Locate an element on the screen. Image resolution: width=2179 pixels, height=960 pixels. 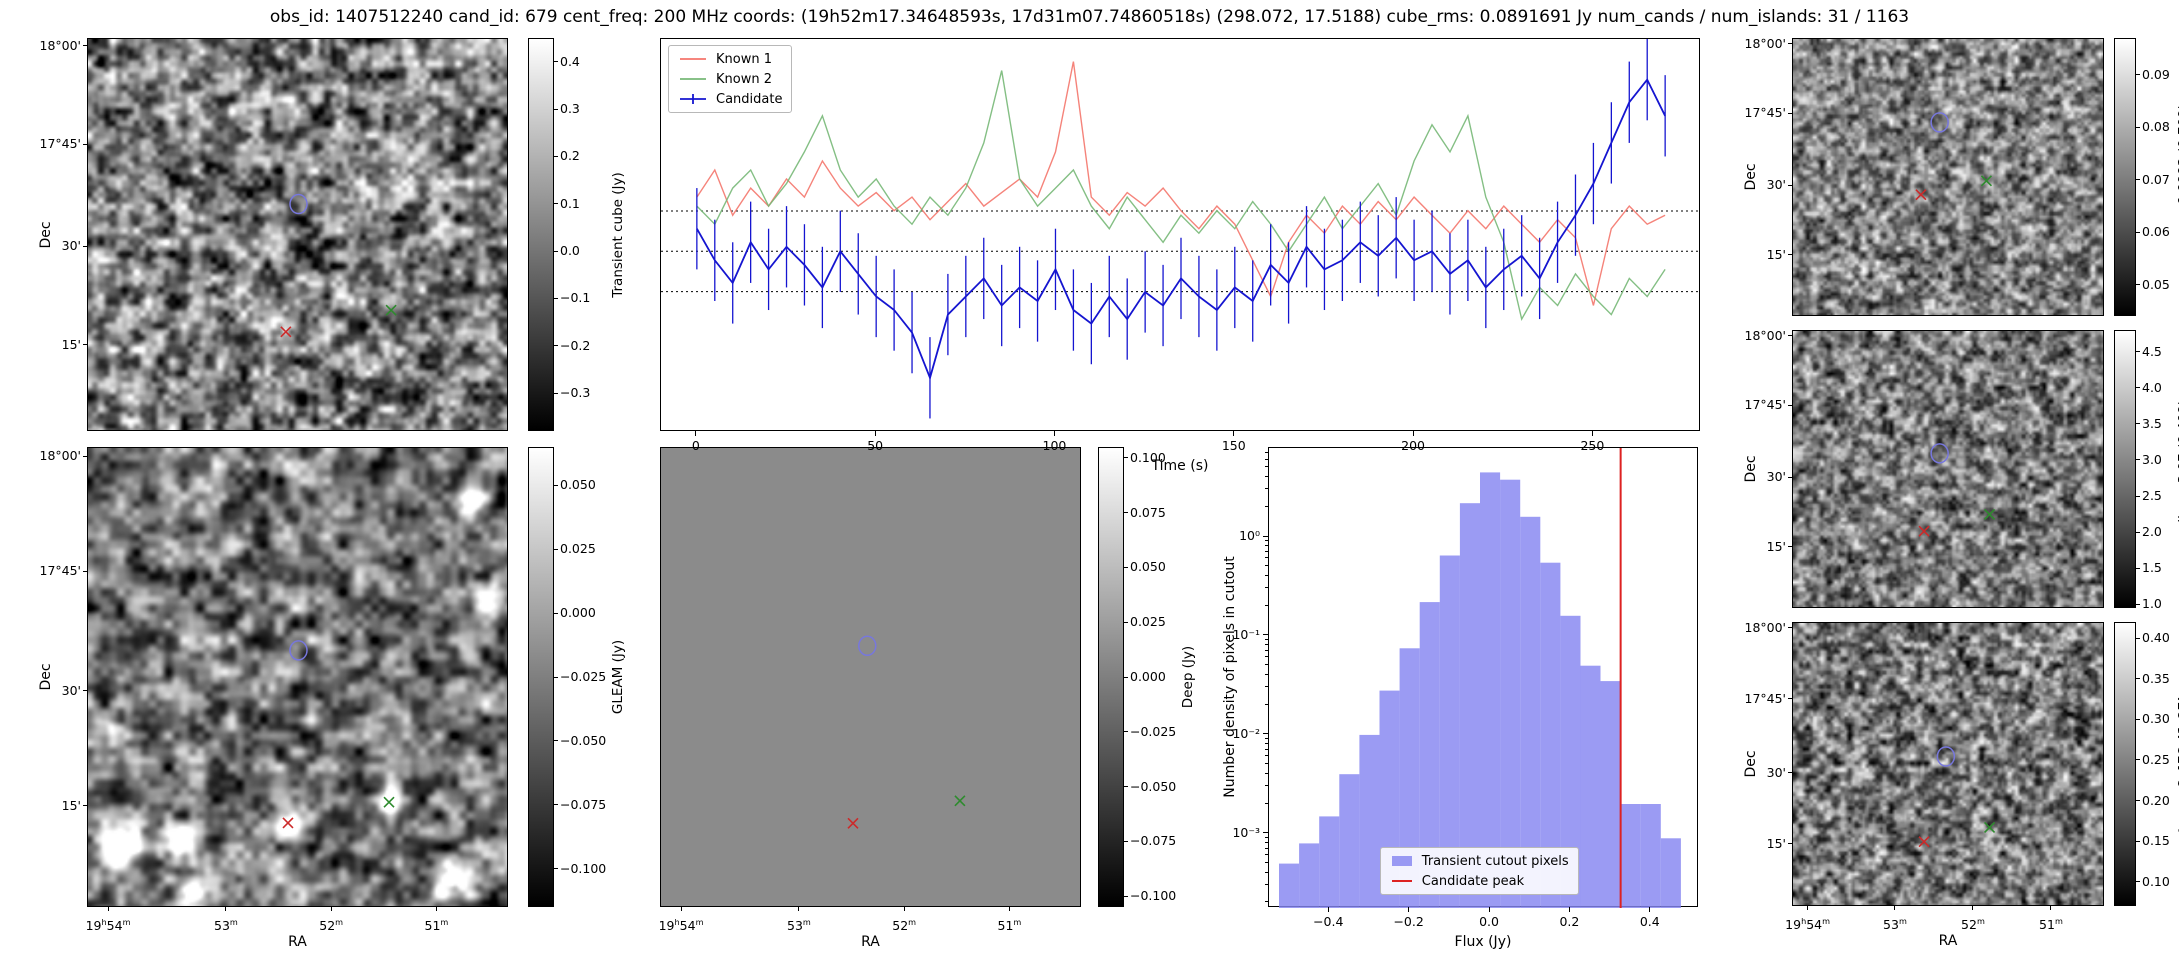
gleam-cutout-markers is located at coordinates (338, 734).